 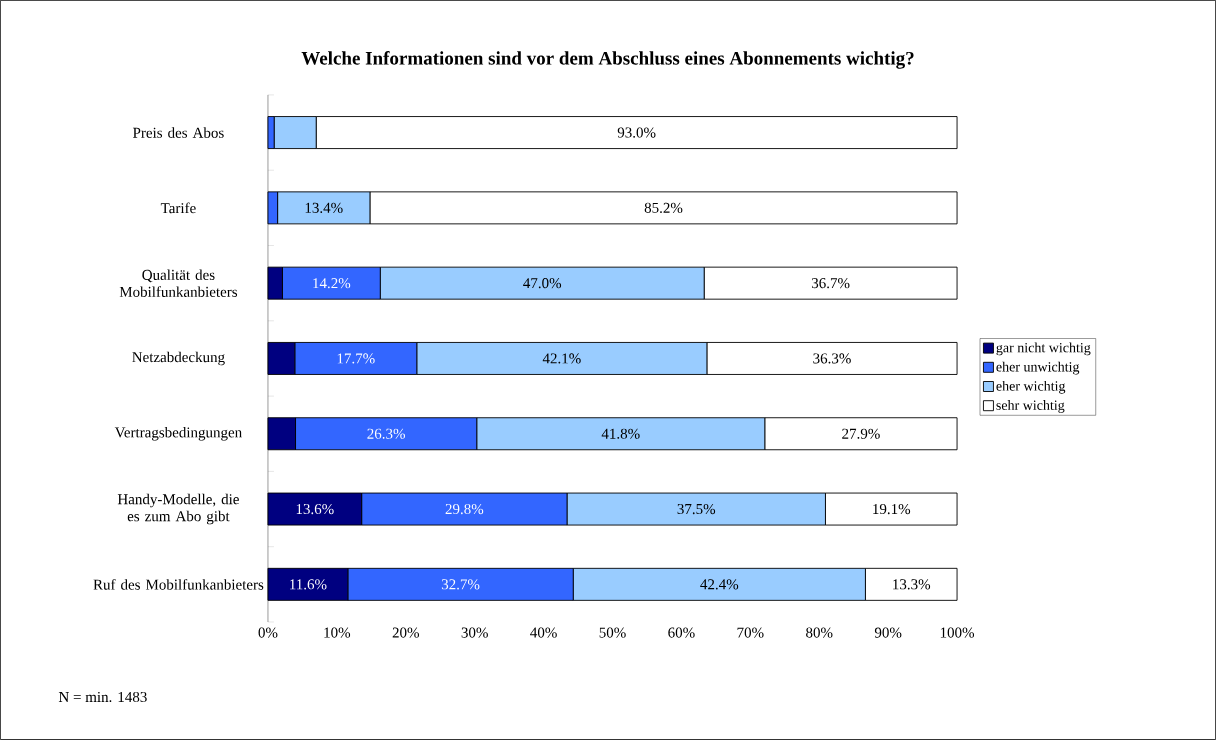 I want to click on data-label: 41.8%, so click(x=620, y=433).